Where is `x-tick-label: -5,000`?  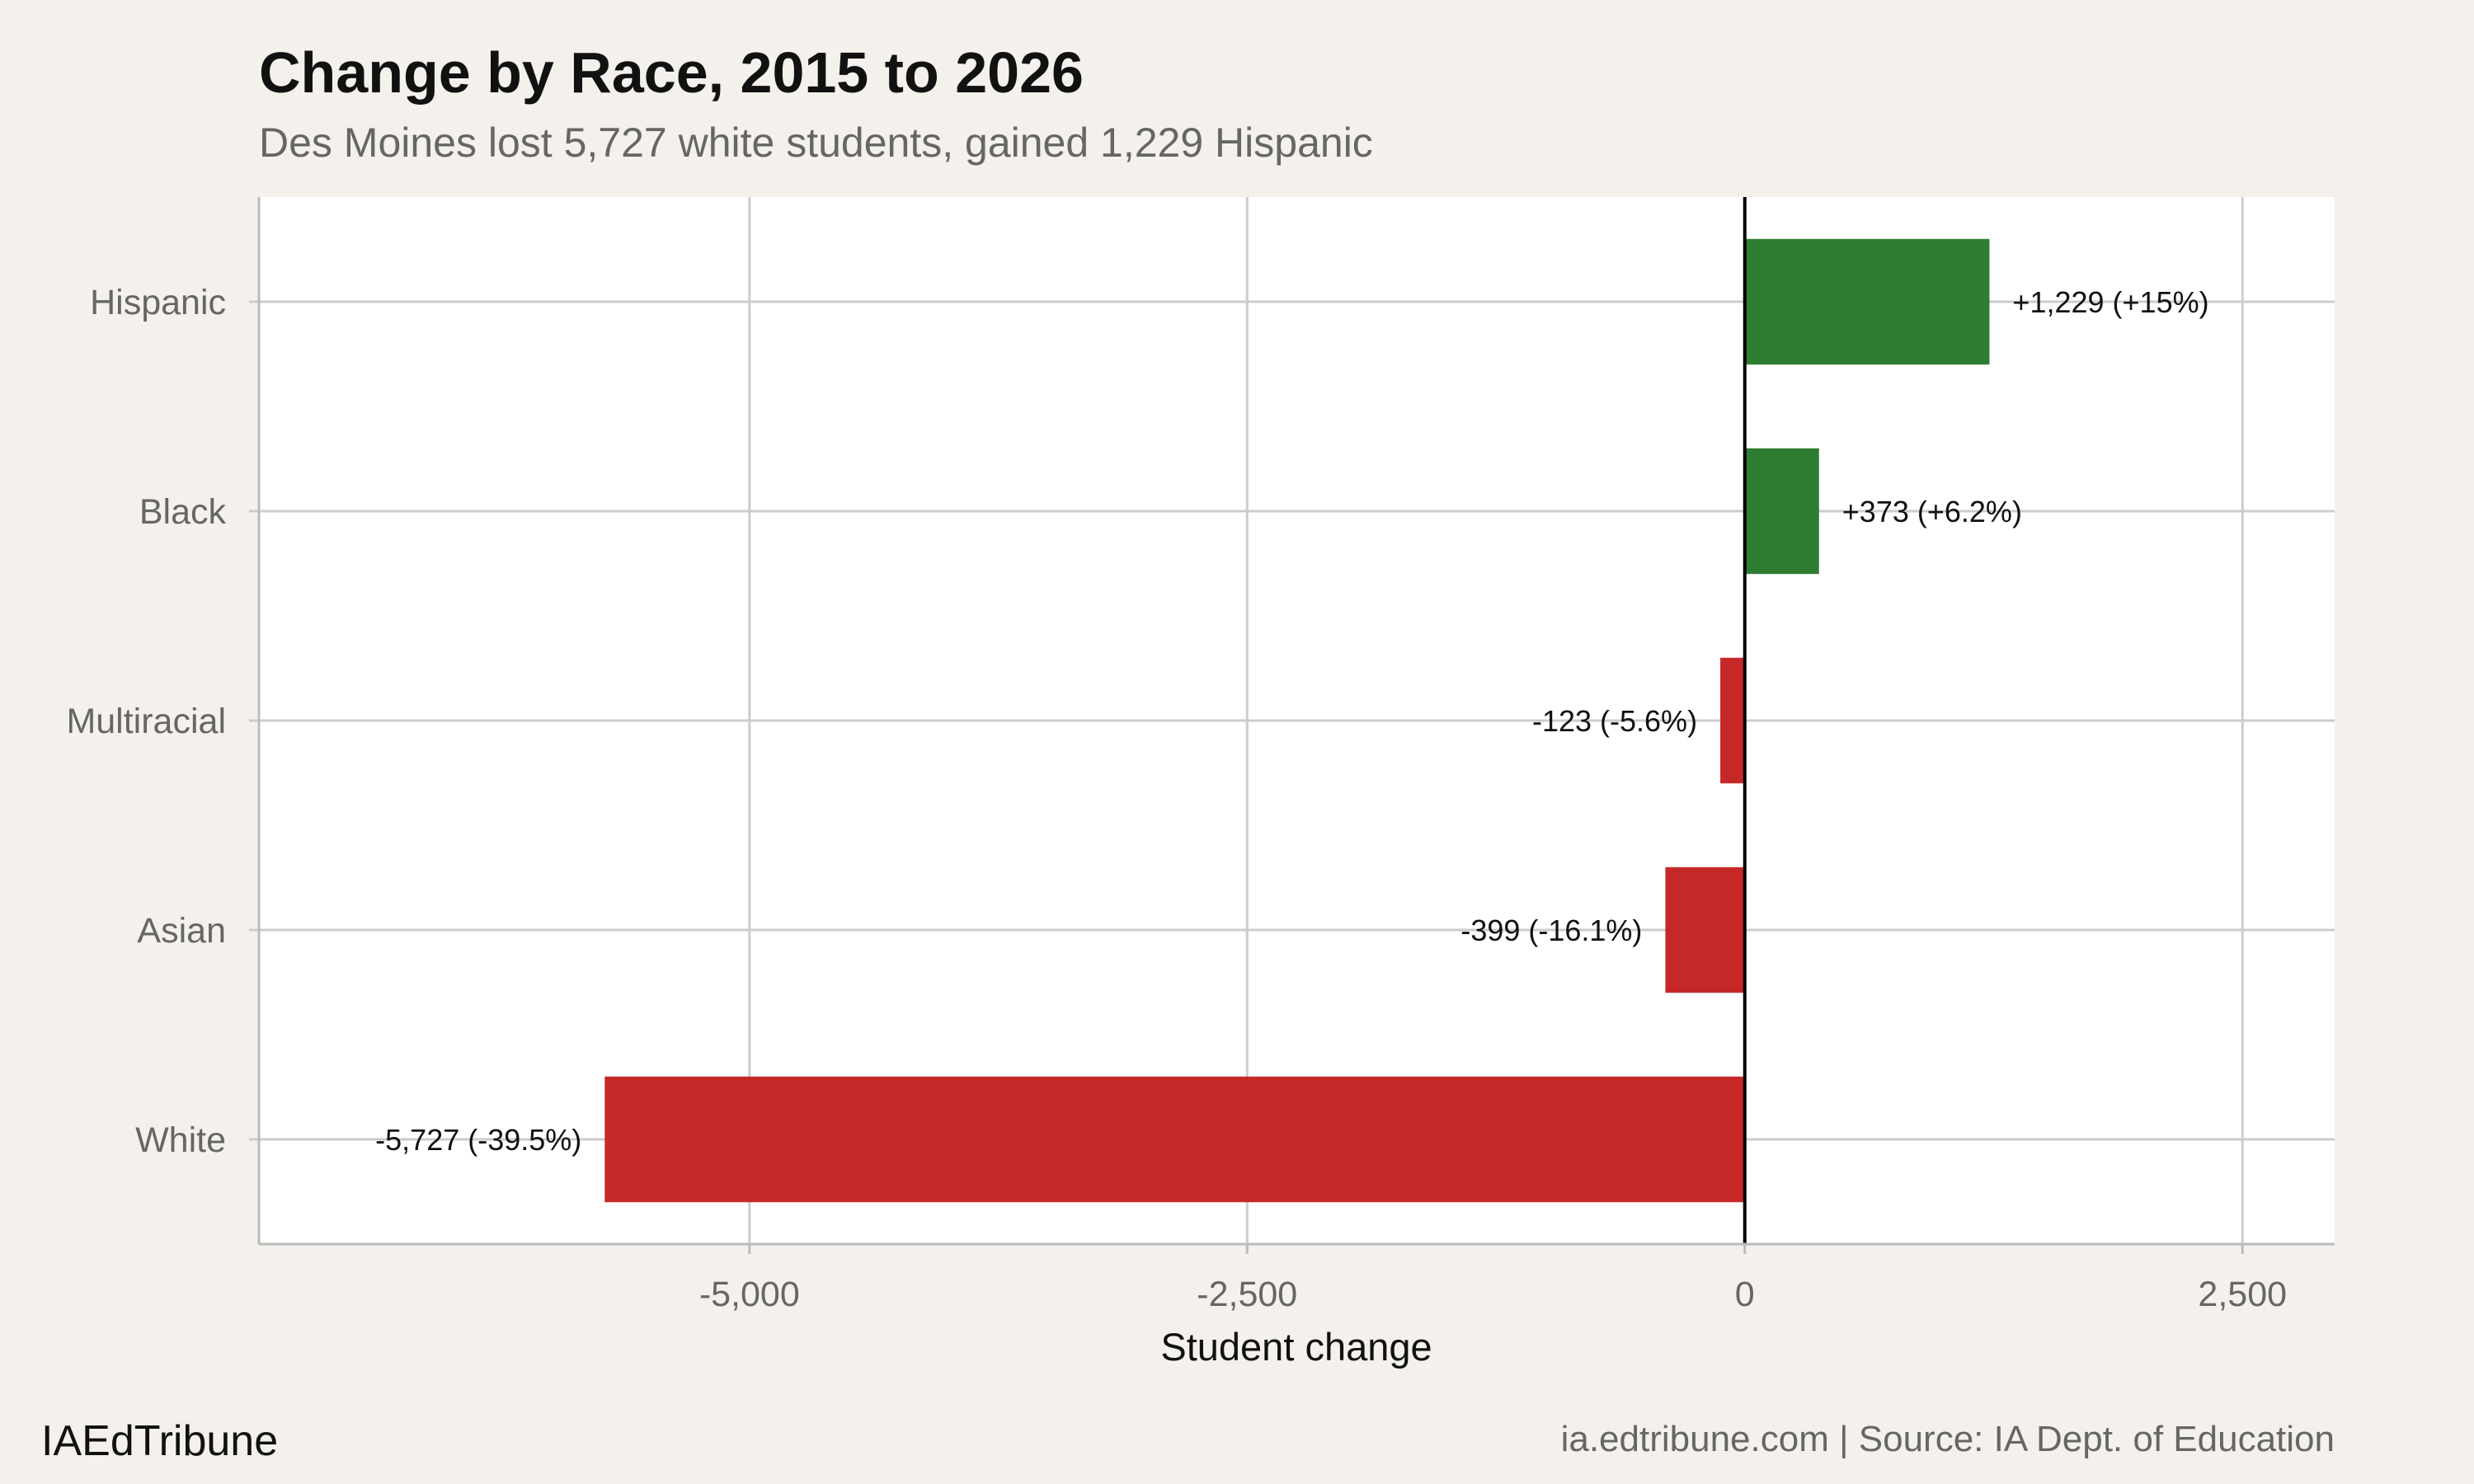 x-tick-label: -5,000 is located at coordinates (749, 1294).